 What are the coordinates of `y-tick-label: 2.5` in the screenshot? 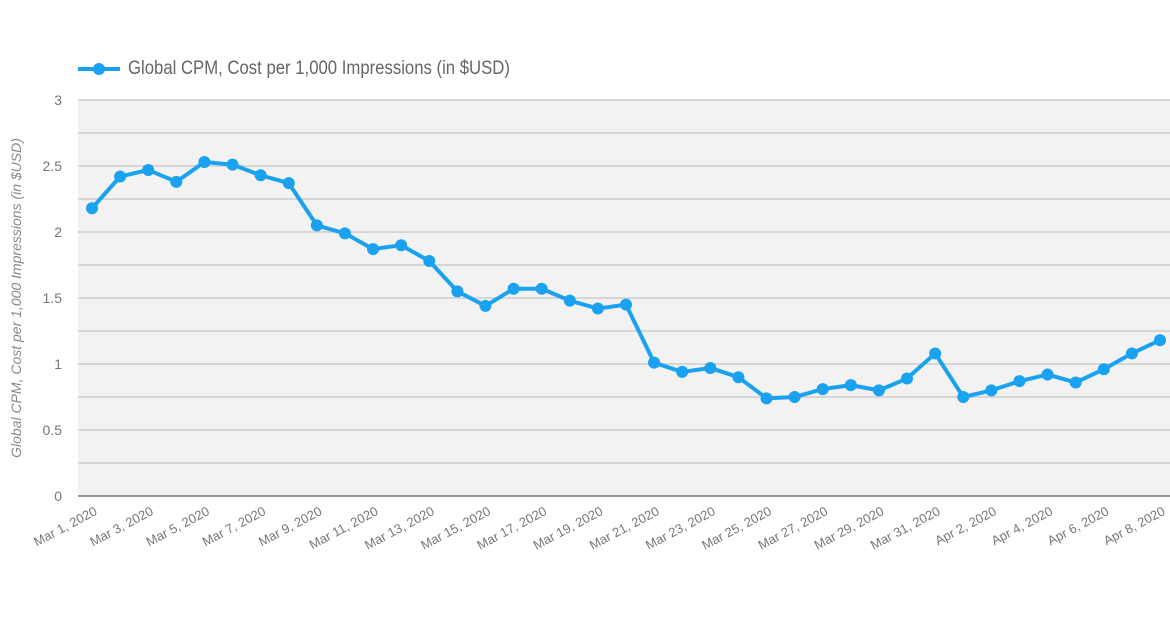 It's located at (53, 166).